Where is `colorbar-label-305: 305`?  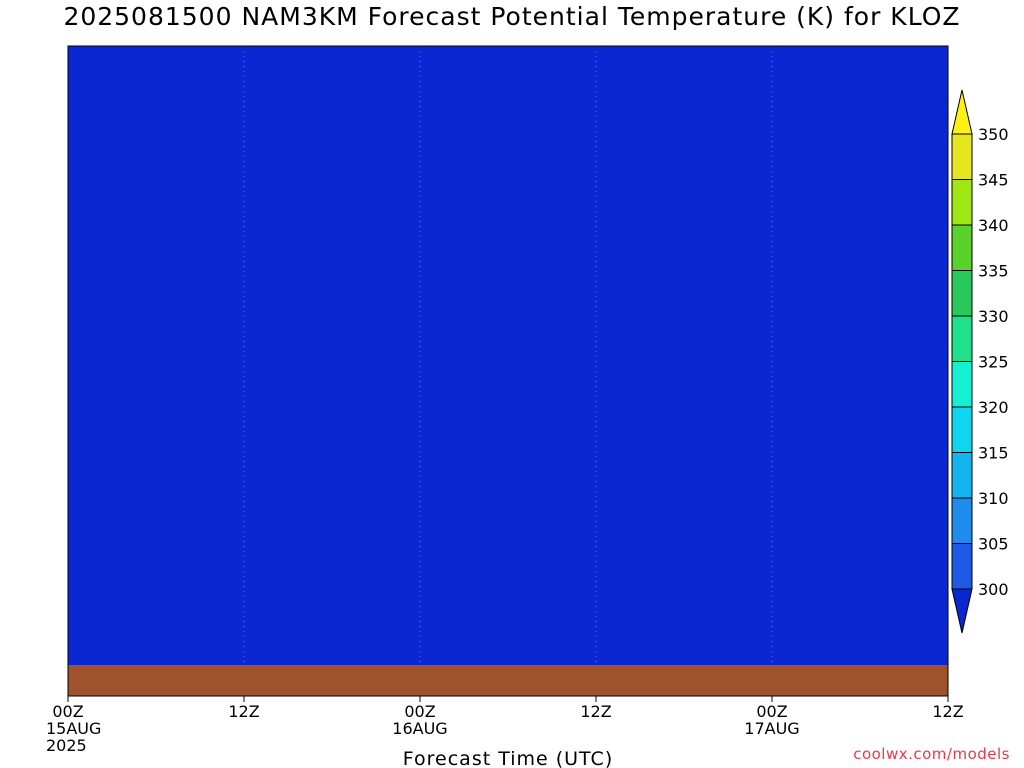 colorbar-label-305: 305 is located at coordinates (993, 544).